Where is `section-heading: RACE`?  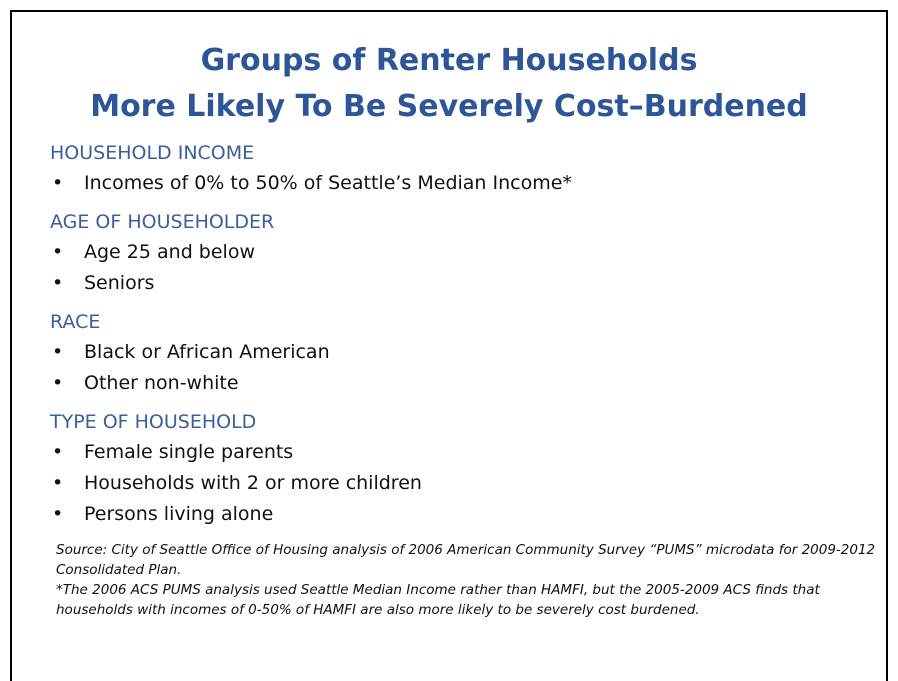 section-heading: RACE is located at coordinates (75, 322).